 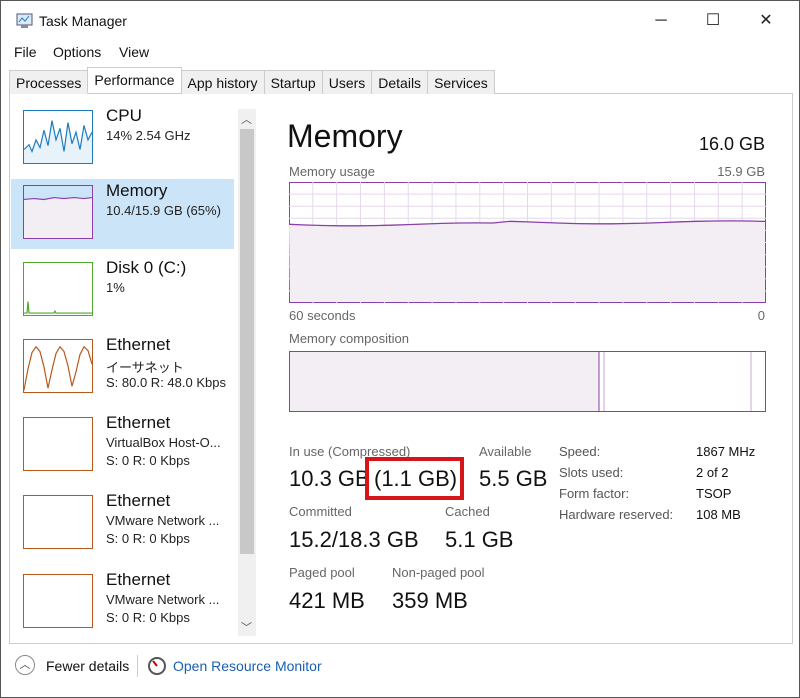 What do you see at coordinates (513, 478) in the screenshot?
I see `available-value: 5.5 GB` at bounding box center [513, 478].